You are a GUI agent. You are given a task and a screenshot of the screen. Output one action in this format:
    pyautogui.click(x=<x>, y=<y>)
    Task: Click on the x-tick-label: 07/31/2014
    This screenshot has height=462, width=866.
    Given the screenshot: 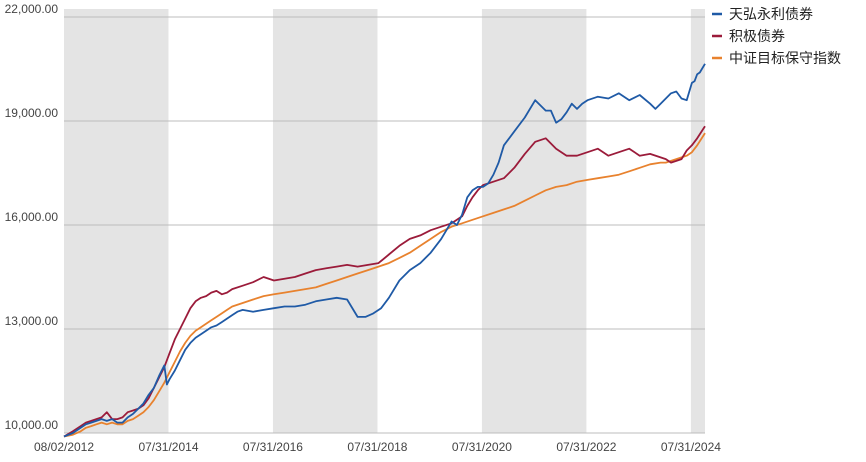 What is the action you would take?
    pyautogui.click(x=168, y=447)
    